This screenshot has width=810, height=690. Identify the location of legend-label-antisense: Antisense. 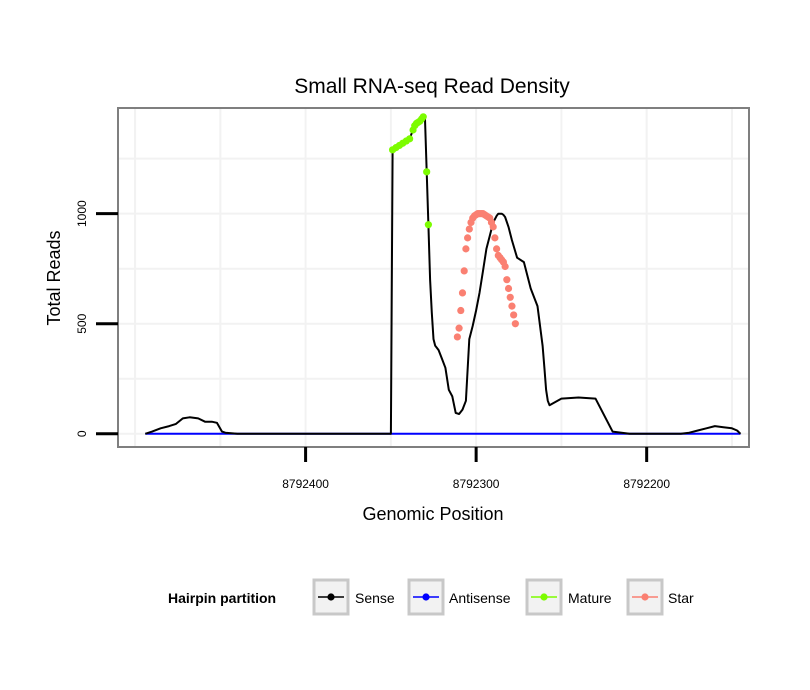
(480, 598).